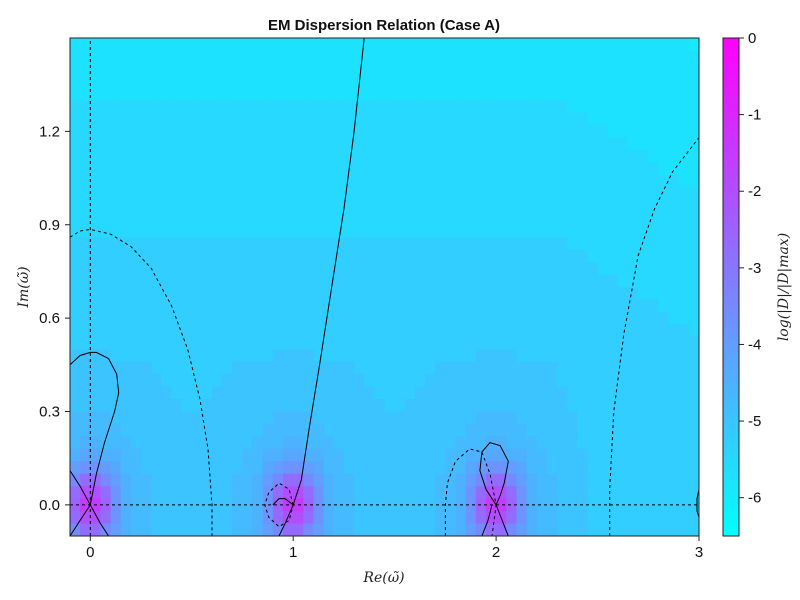  I want to click on x-axis-label: Re(ω̃), so click(383, 578).